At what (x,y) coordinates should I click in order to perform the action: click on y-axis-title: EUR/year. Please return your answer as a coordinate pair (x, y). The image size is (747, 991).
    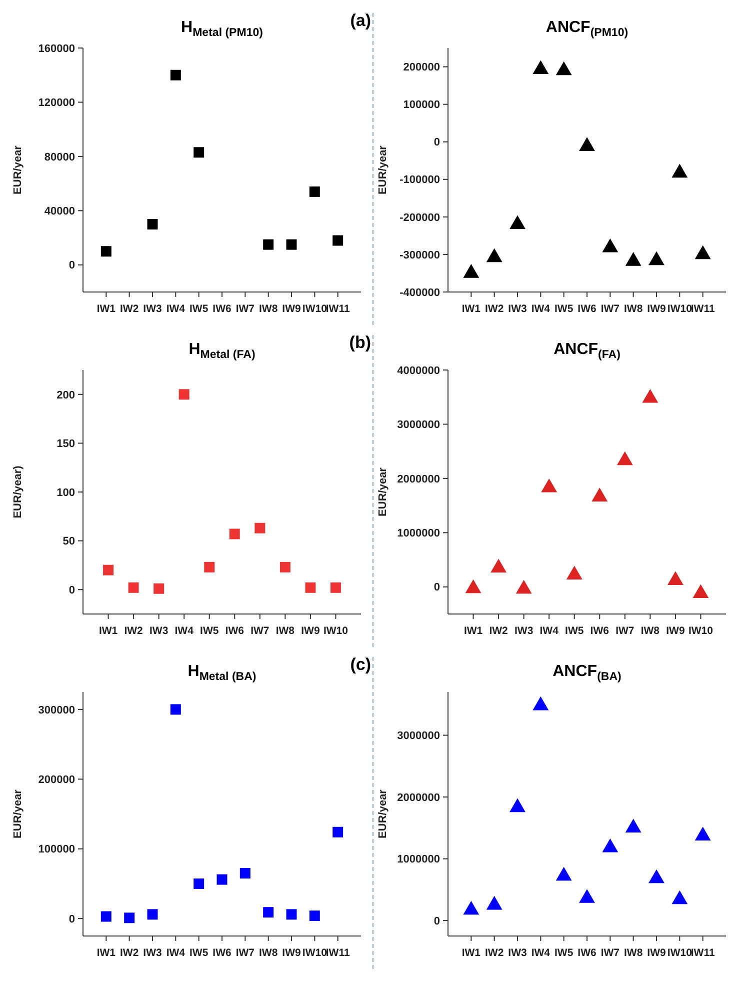
    Looking at the image, I should click on (383, 813).